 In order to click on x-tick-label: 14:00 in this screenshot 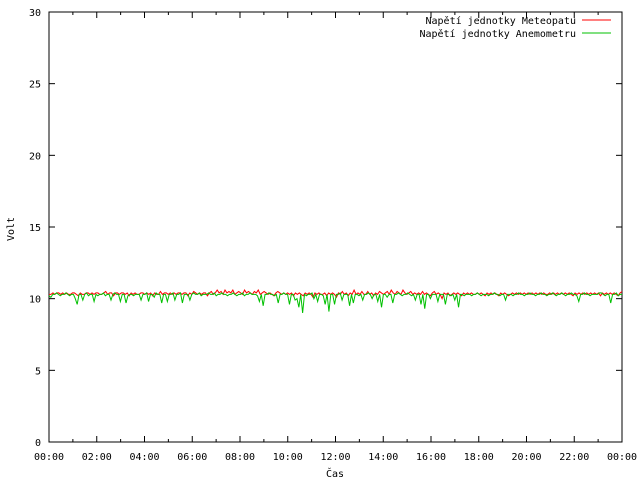, I will do `click(383, 457)`.